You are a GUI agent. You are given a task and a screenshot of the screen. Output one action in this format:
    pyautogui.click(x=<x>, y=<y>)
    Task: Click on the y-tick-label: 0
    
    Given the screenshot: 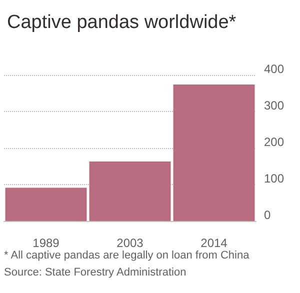 What is the action you would take?
    pyautogui.click(x=267, y=215)
    